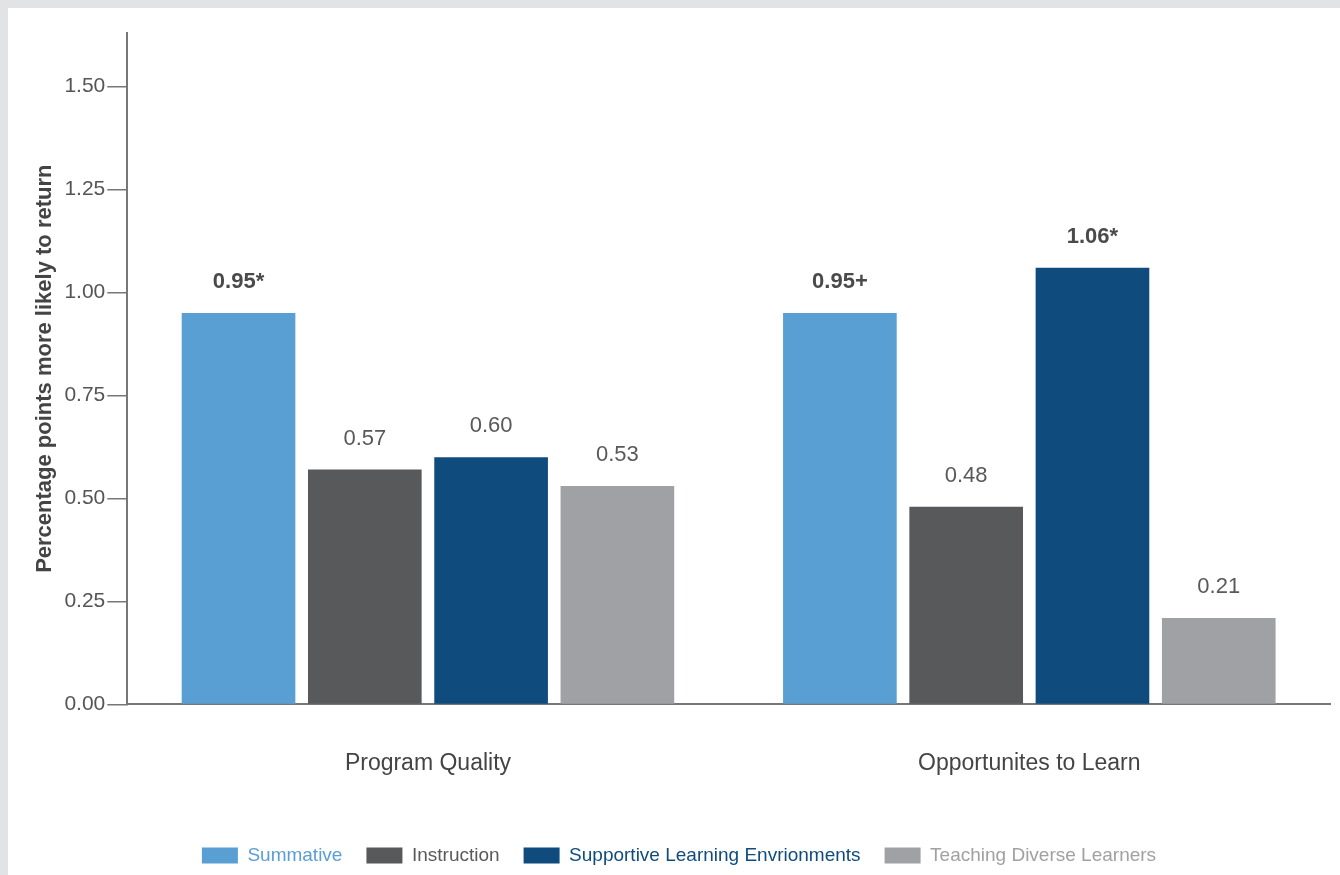  I want to click on y-tick-label: 0.50, so click(85, 497).